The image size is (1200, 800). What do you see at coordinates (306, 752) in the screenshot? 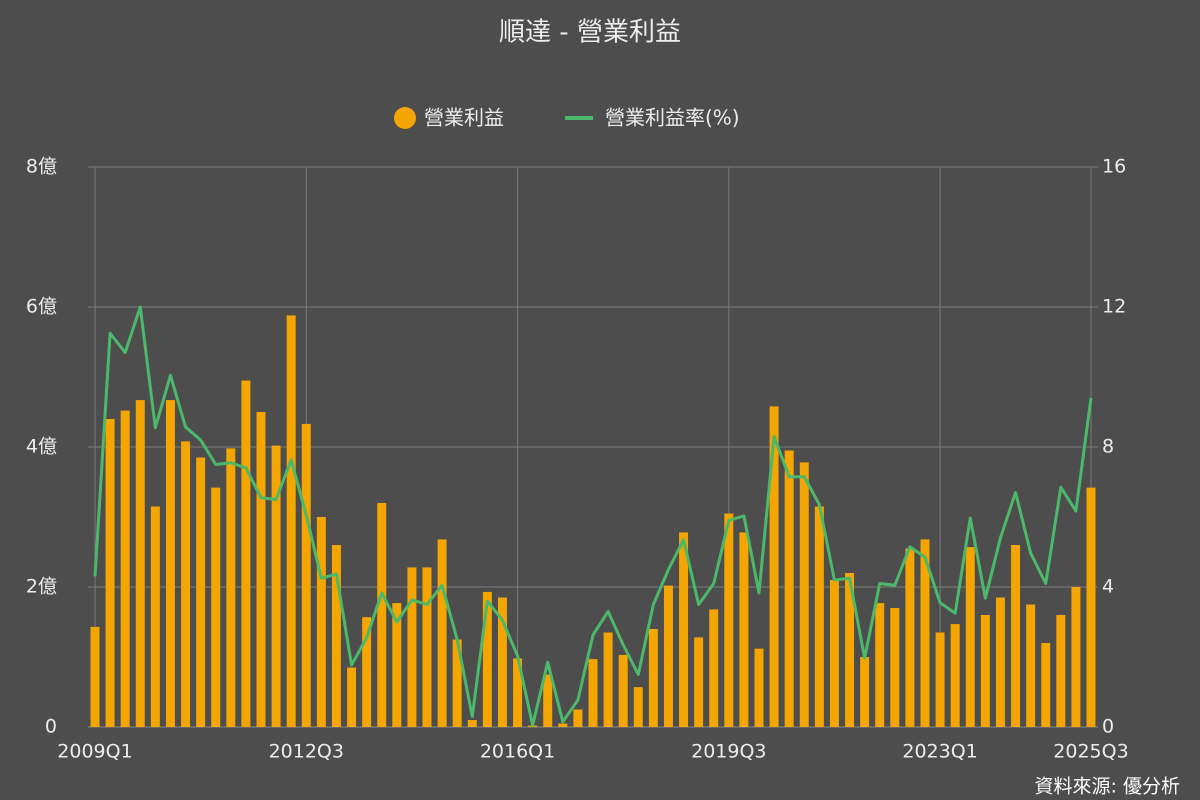
I see `x-tick-label: 2012Q3` at bounding box center [306, 752].